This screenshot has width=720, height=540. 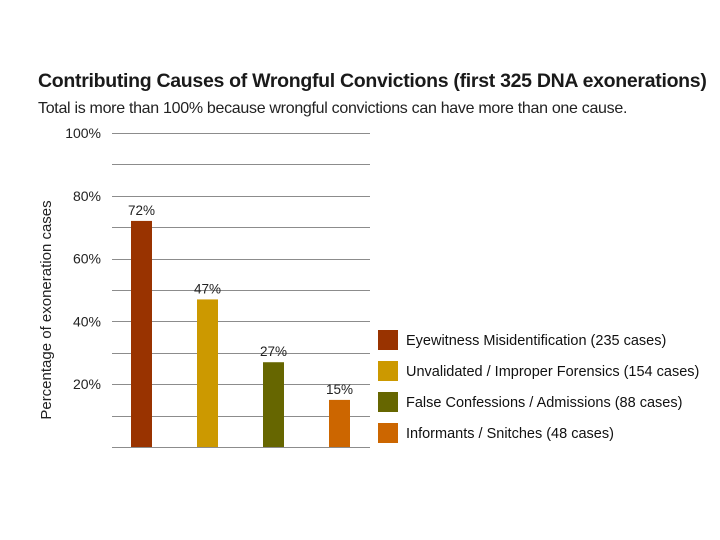 I want to click on data-label: 27%, so click(x=273, y=351).